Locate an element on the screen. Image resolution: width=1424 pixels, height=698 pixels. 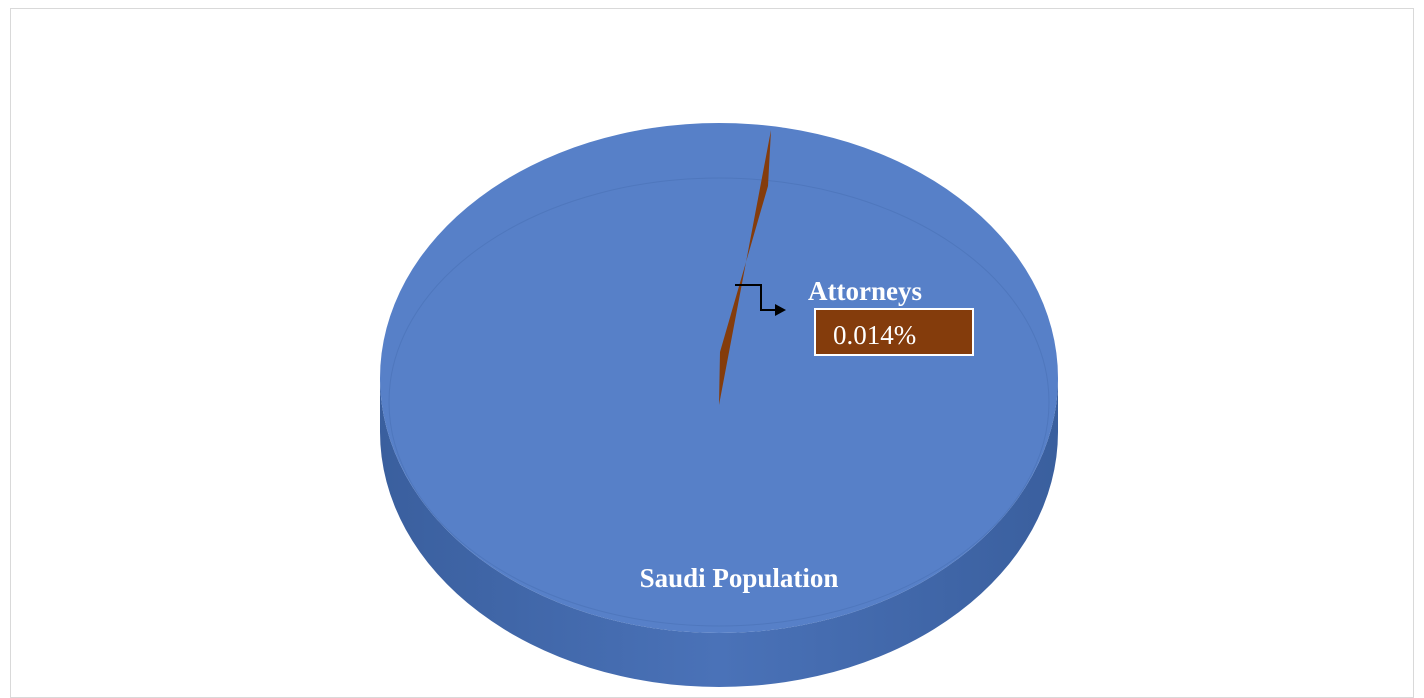
leader-line is located at coordinates (755, 297).